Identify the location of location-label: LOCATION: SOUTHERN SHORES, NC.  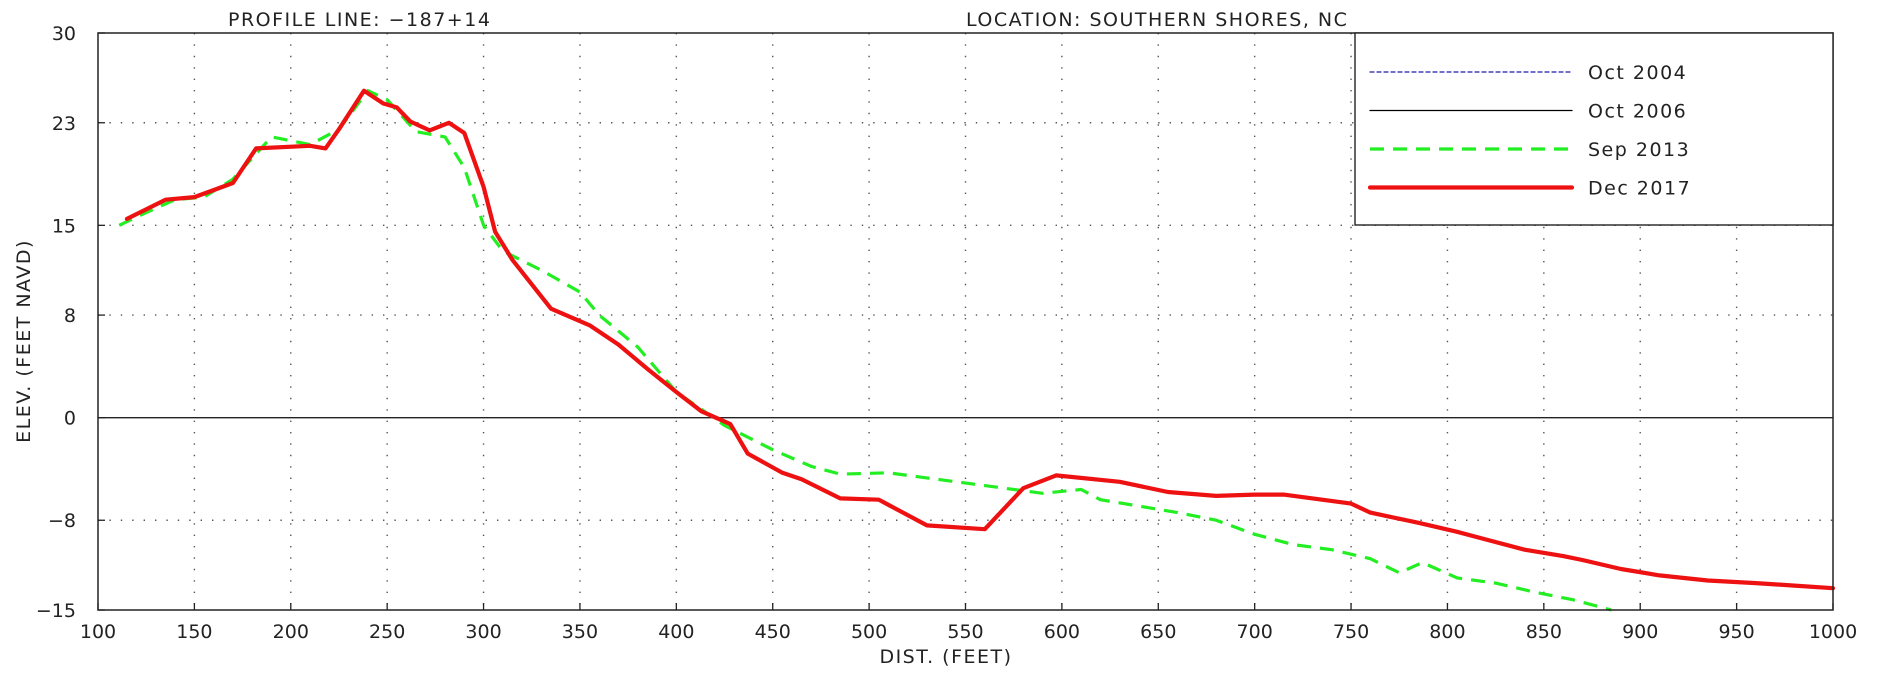
(1157, 20).